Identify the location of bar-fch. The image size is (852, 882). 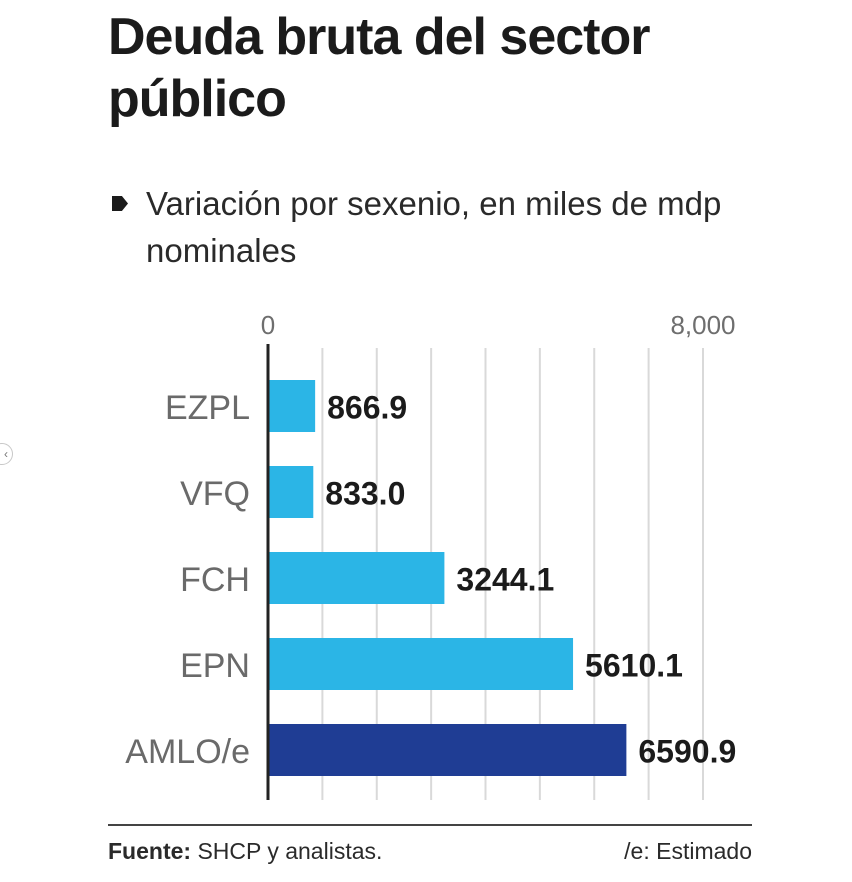
(356, 578).